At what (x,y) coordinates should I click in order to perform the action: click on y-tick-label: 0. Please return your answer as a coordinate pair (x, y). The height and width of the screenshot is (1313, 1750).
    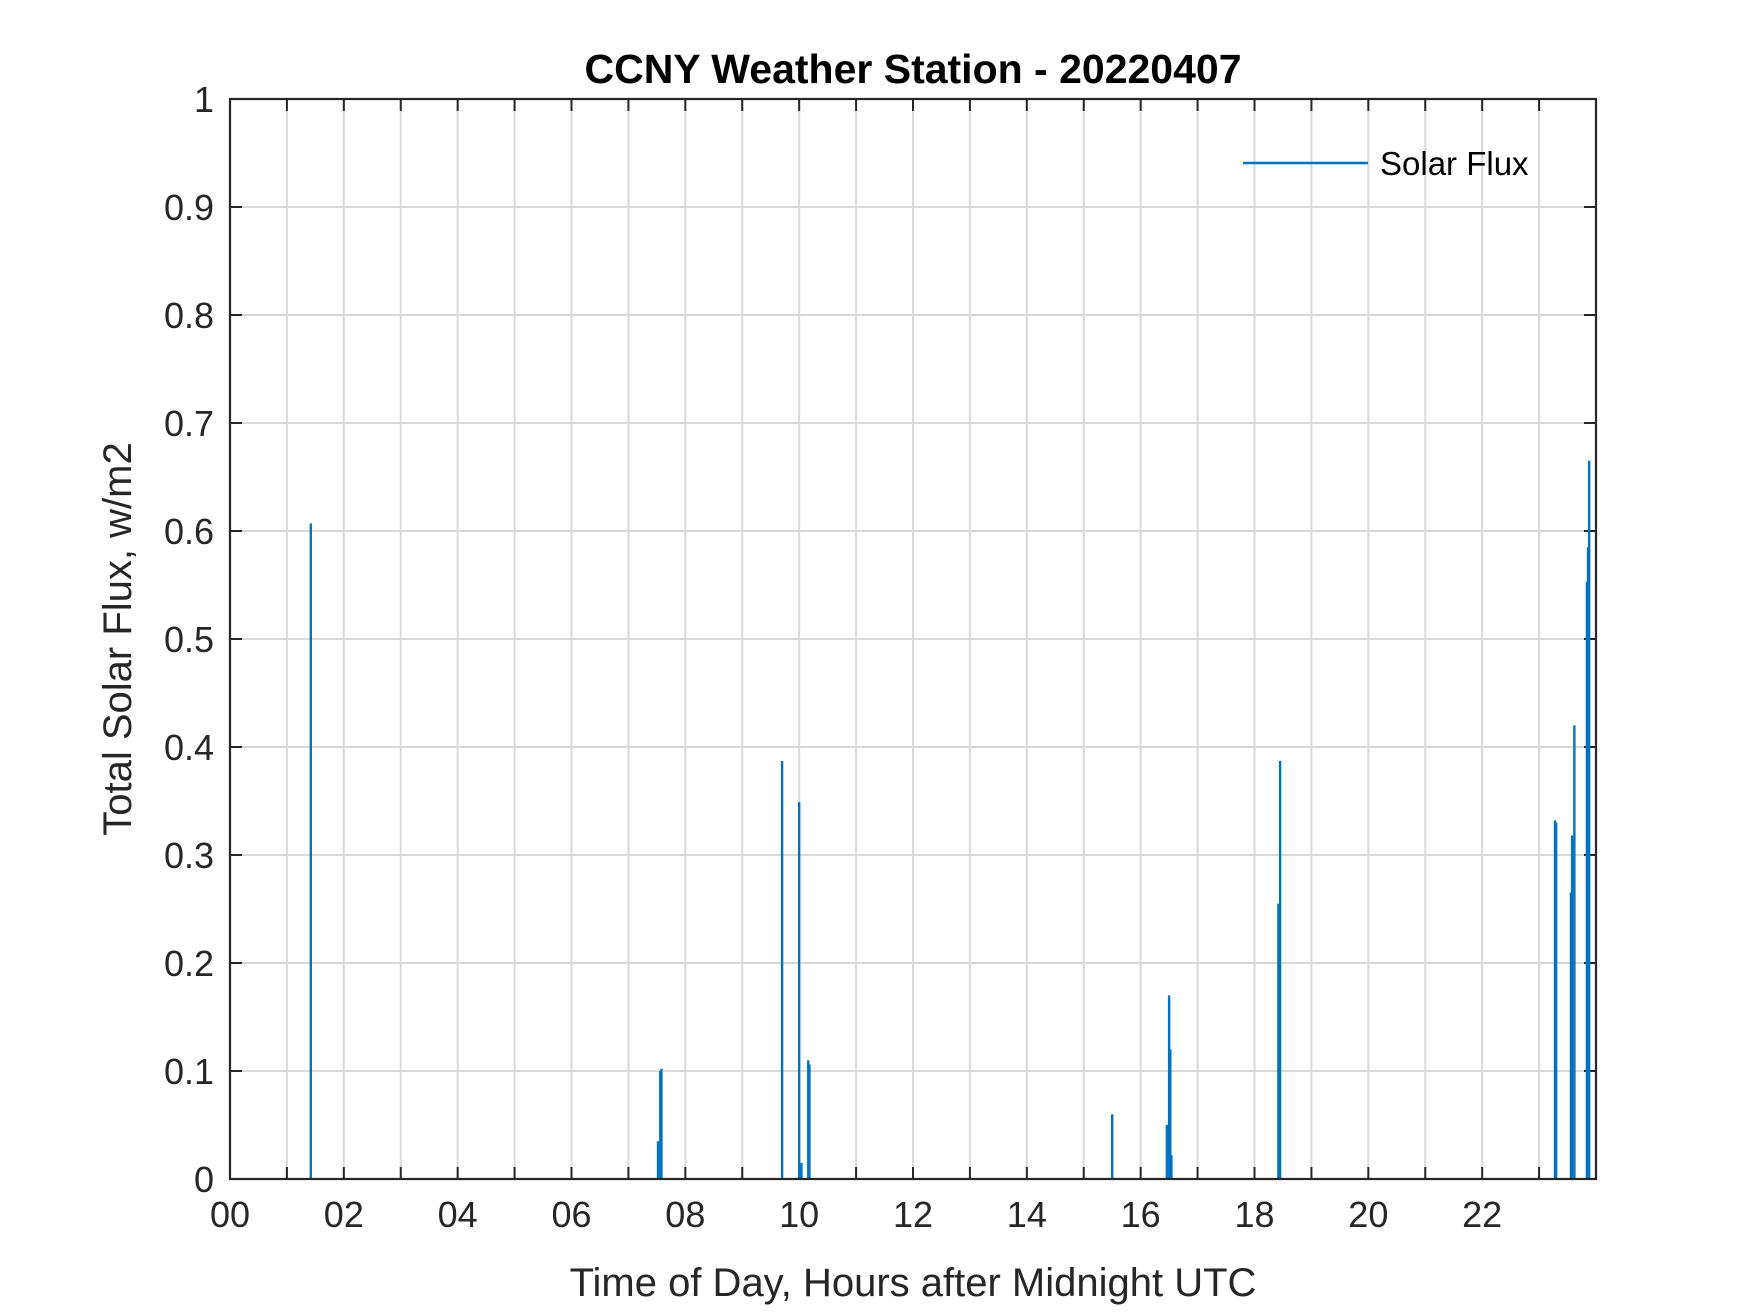
    Looking at the image, I should click on (204, 1179).